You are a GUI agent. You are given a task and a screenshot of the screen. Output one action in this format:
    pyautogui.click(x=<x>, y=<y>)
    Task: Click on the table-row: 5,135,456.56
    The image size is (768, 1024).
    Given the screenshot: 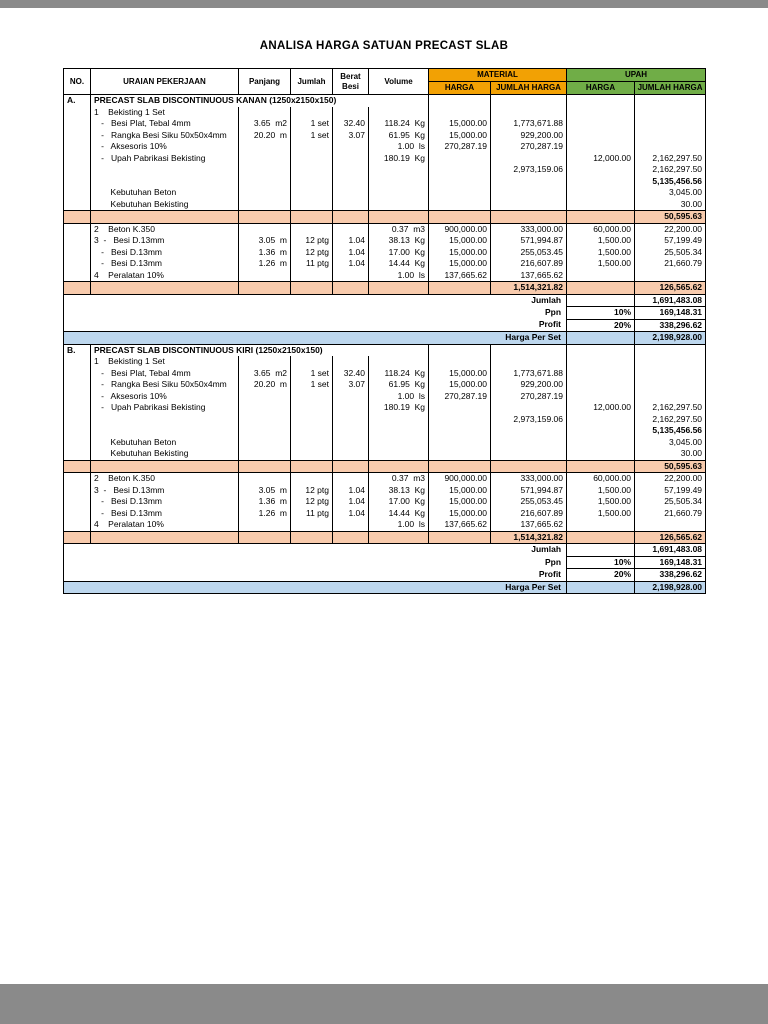 What is the action you would take?
    pyautogui.click(x=385, y=431)
    